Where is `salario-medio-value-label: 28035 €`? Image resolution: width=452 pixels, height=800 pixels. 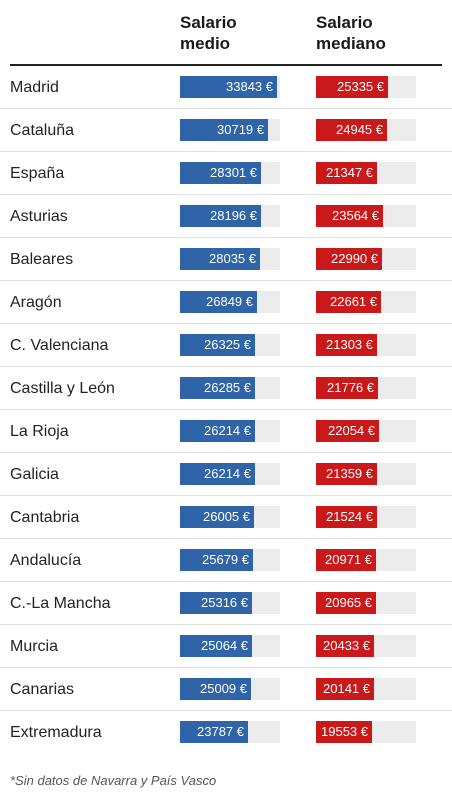 salario-medio-value-label: 28035 € is located at coordinates (232, 258).